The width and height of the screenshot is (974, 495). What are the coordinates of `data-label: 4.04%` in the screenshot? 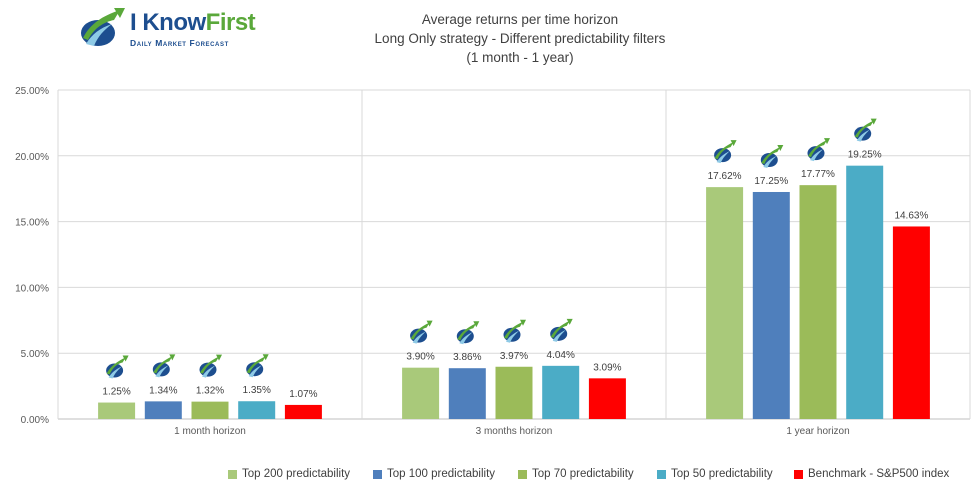 It's located at (561, 355).